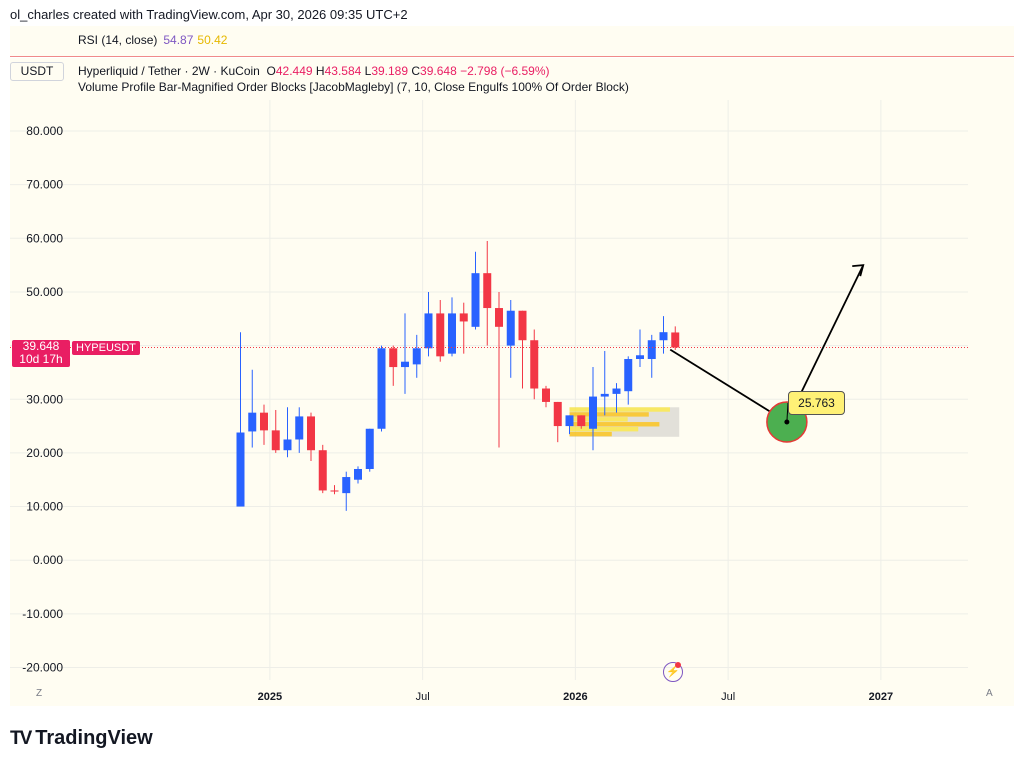 The image size is (1024, 764). Describe the element at coordinates (505, 71) in the screenshot. I see `change-value: −2.798 (−6.59%)` at that location.